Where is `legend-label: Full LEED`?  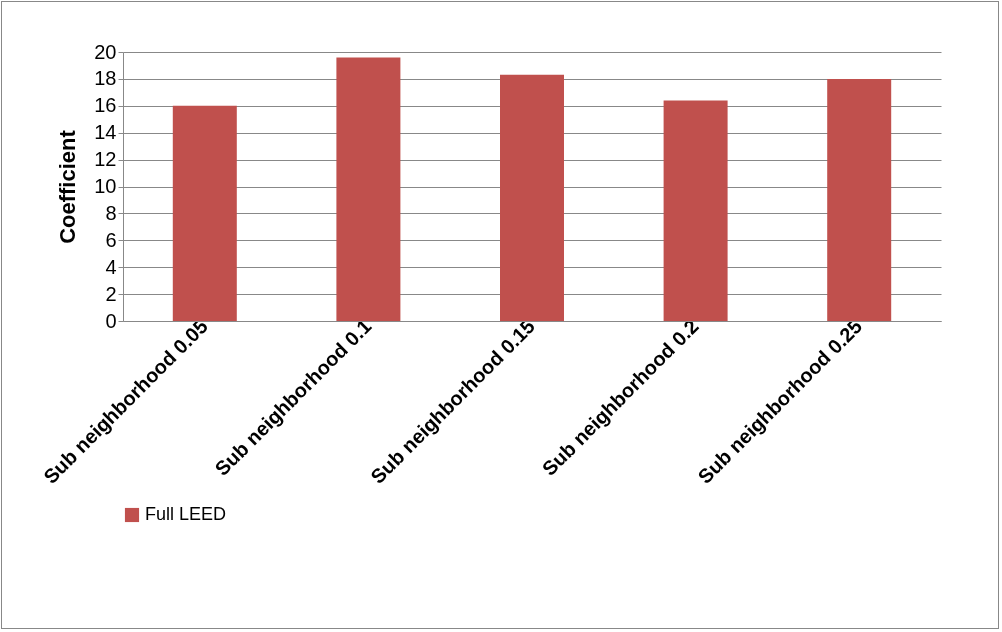 legend-label: Full LEED is located at coordinates (186, 514).